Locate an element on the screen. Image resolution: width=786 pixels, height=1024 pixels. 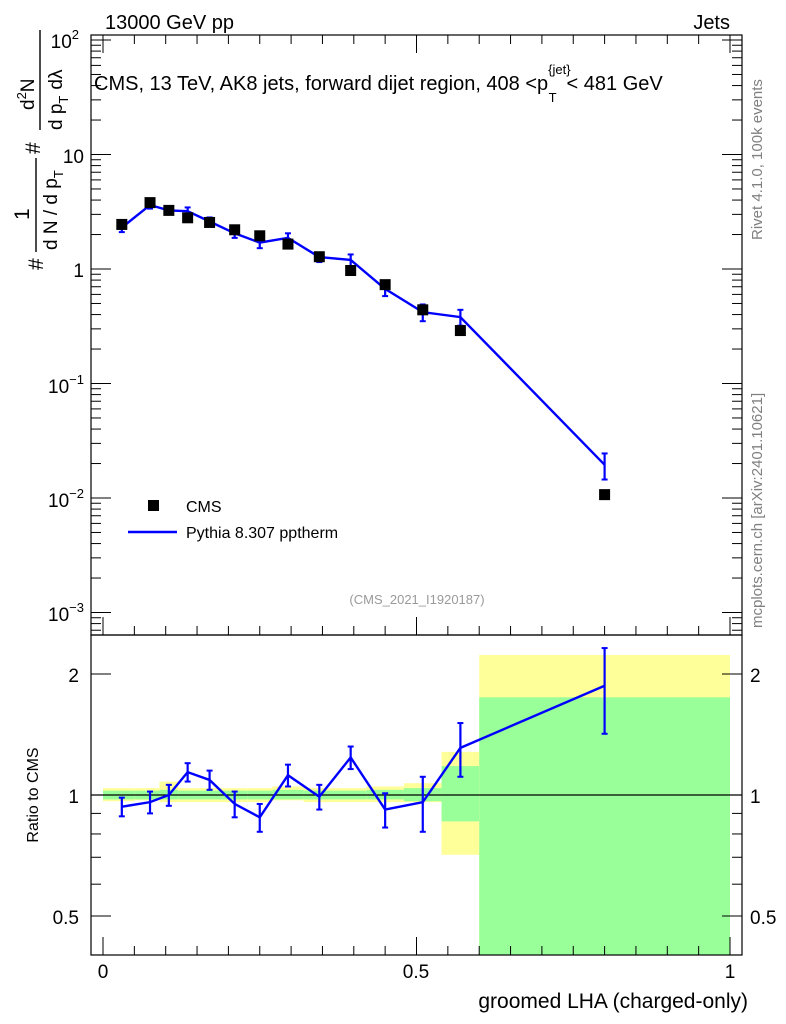
svg-text: 1 is located at coordinates (22, 214).